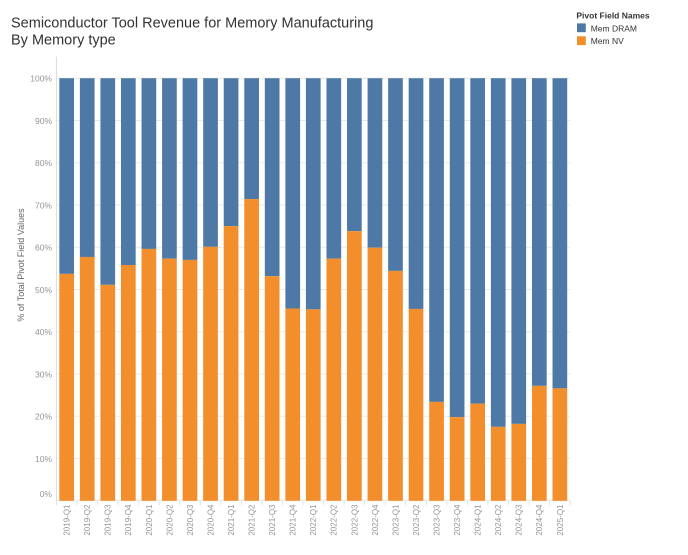 Image resolution: width=688 pixels, height=555 pixels. What do you see at coordinates (43, 290) in the screenshot?
I see `svg-text: 50%` at bounding box center [43, 290].